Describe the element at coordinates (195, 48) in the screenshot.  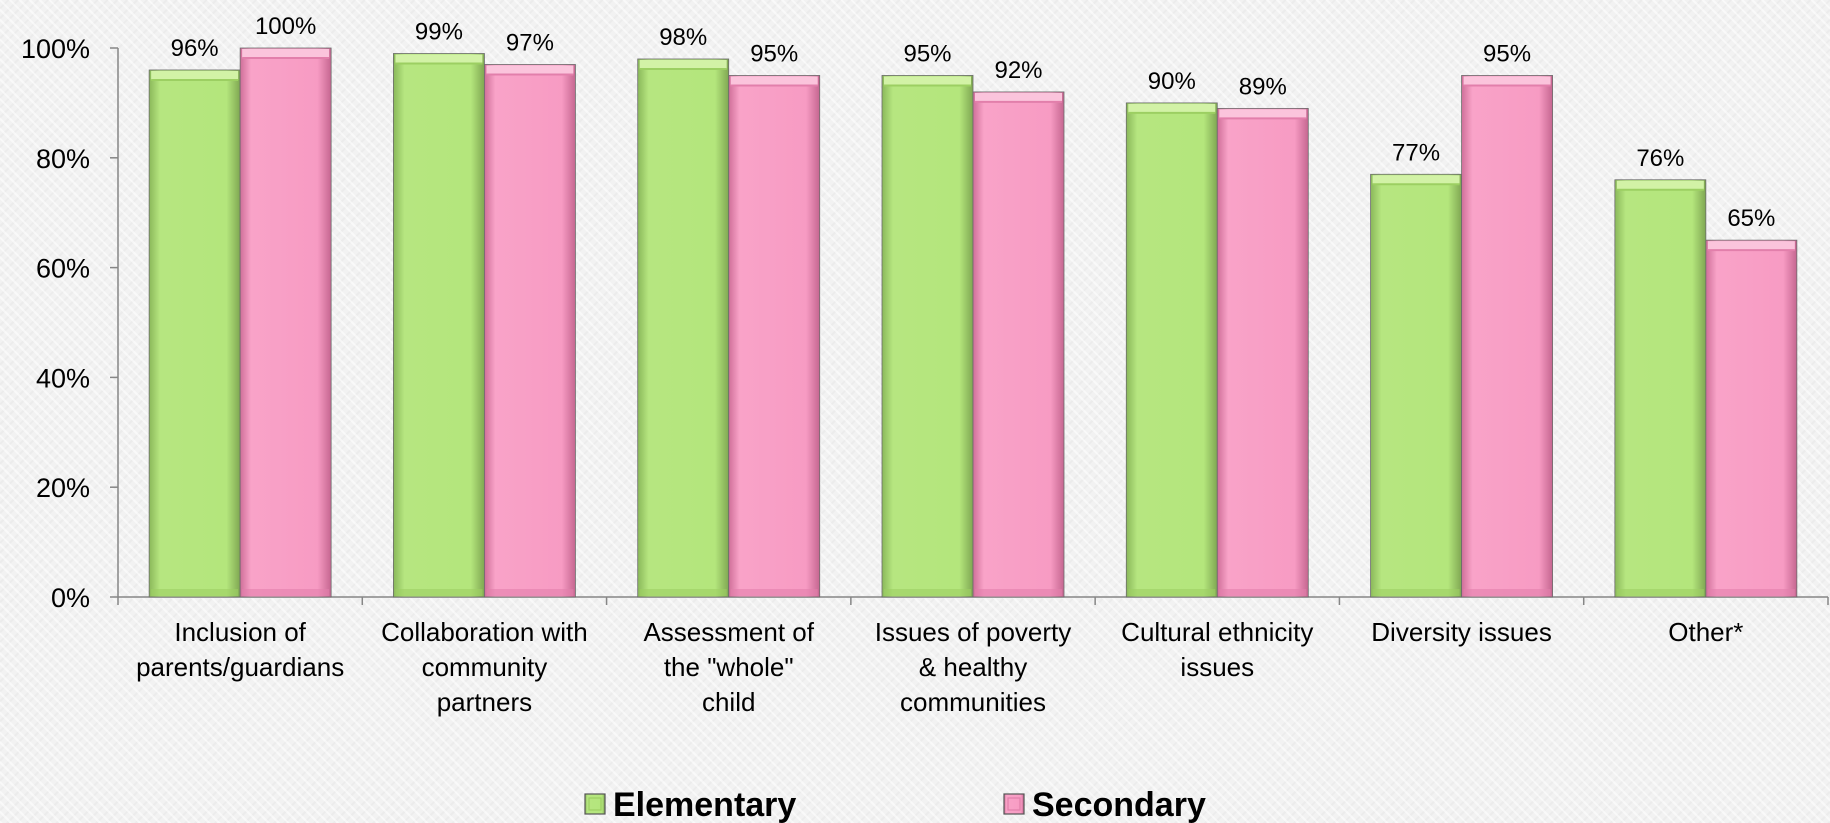
I see `data-label: 96%` at that location.